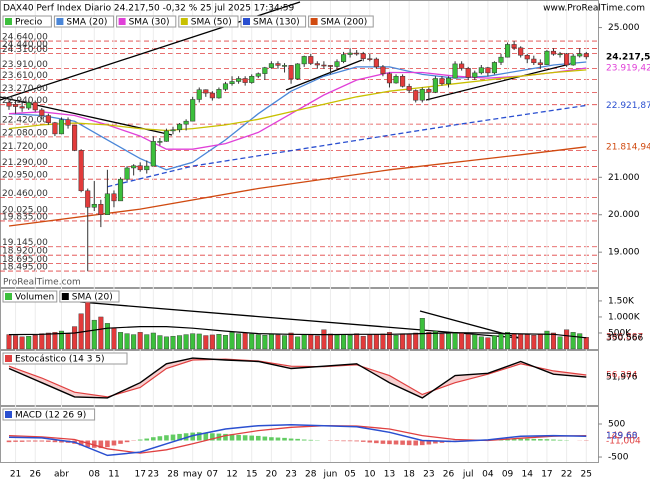 The width and height of the screenshot is (650, 483). I want to click on macd-frame, so click(299, 434).